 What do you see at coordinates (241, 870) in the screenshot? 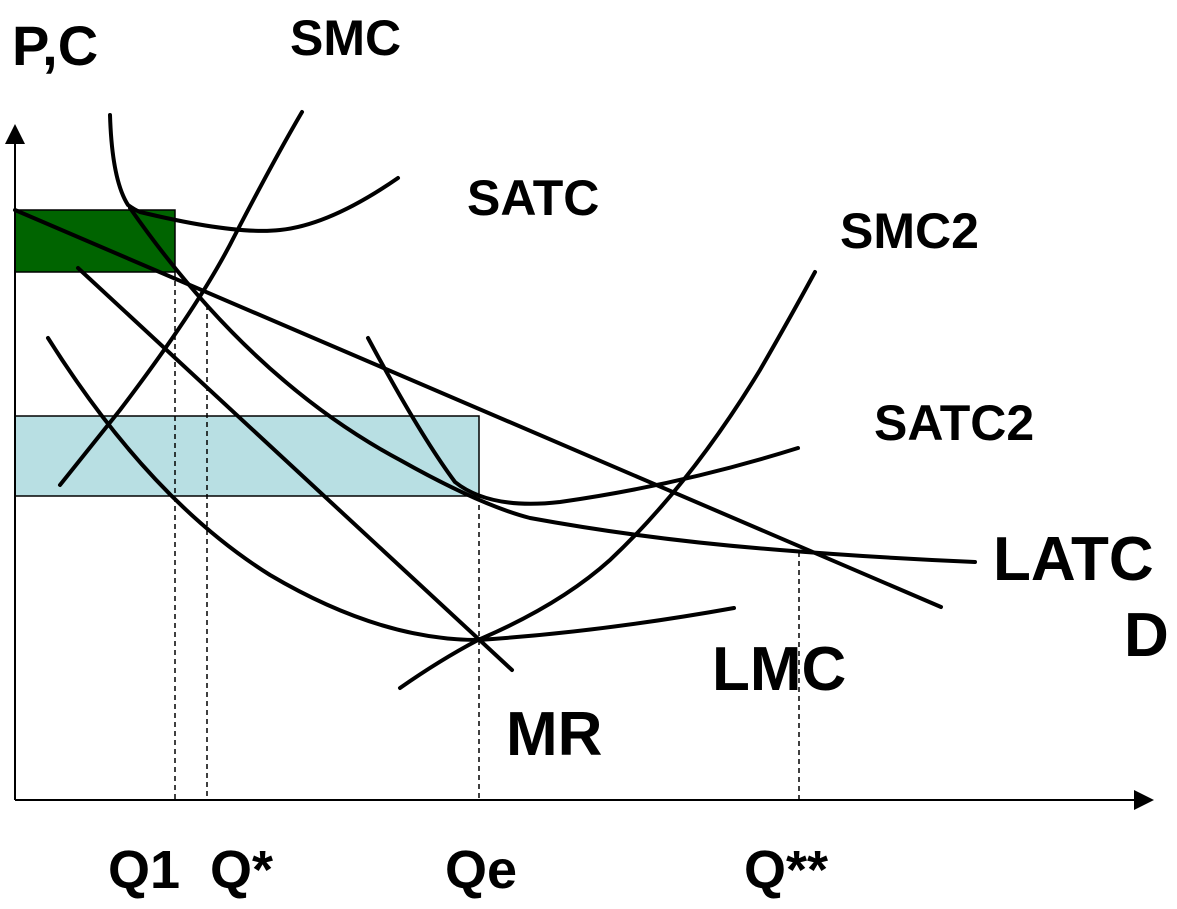
I see `q-star-label: Q*` at bounding box center [241, 870].